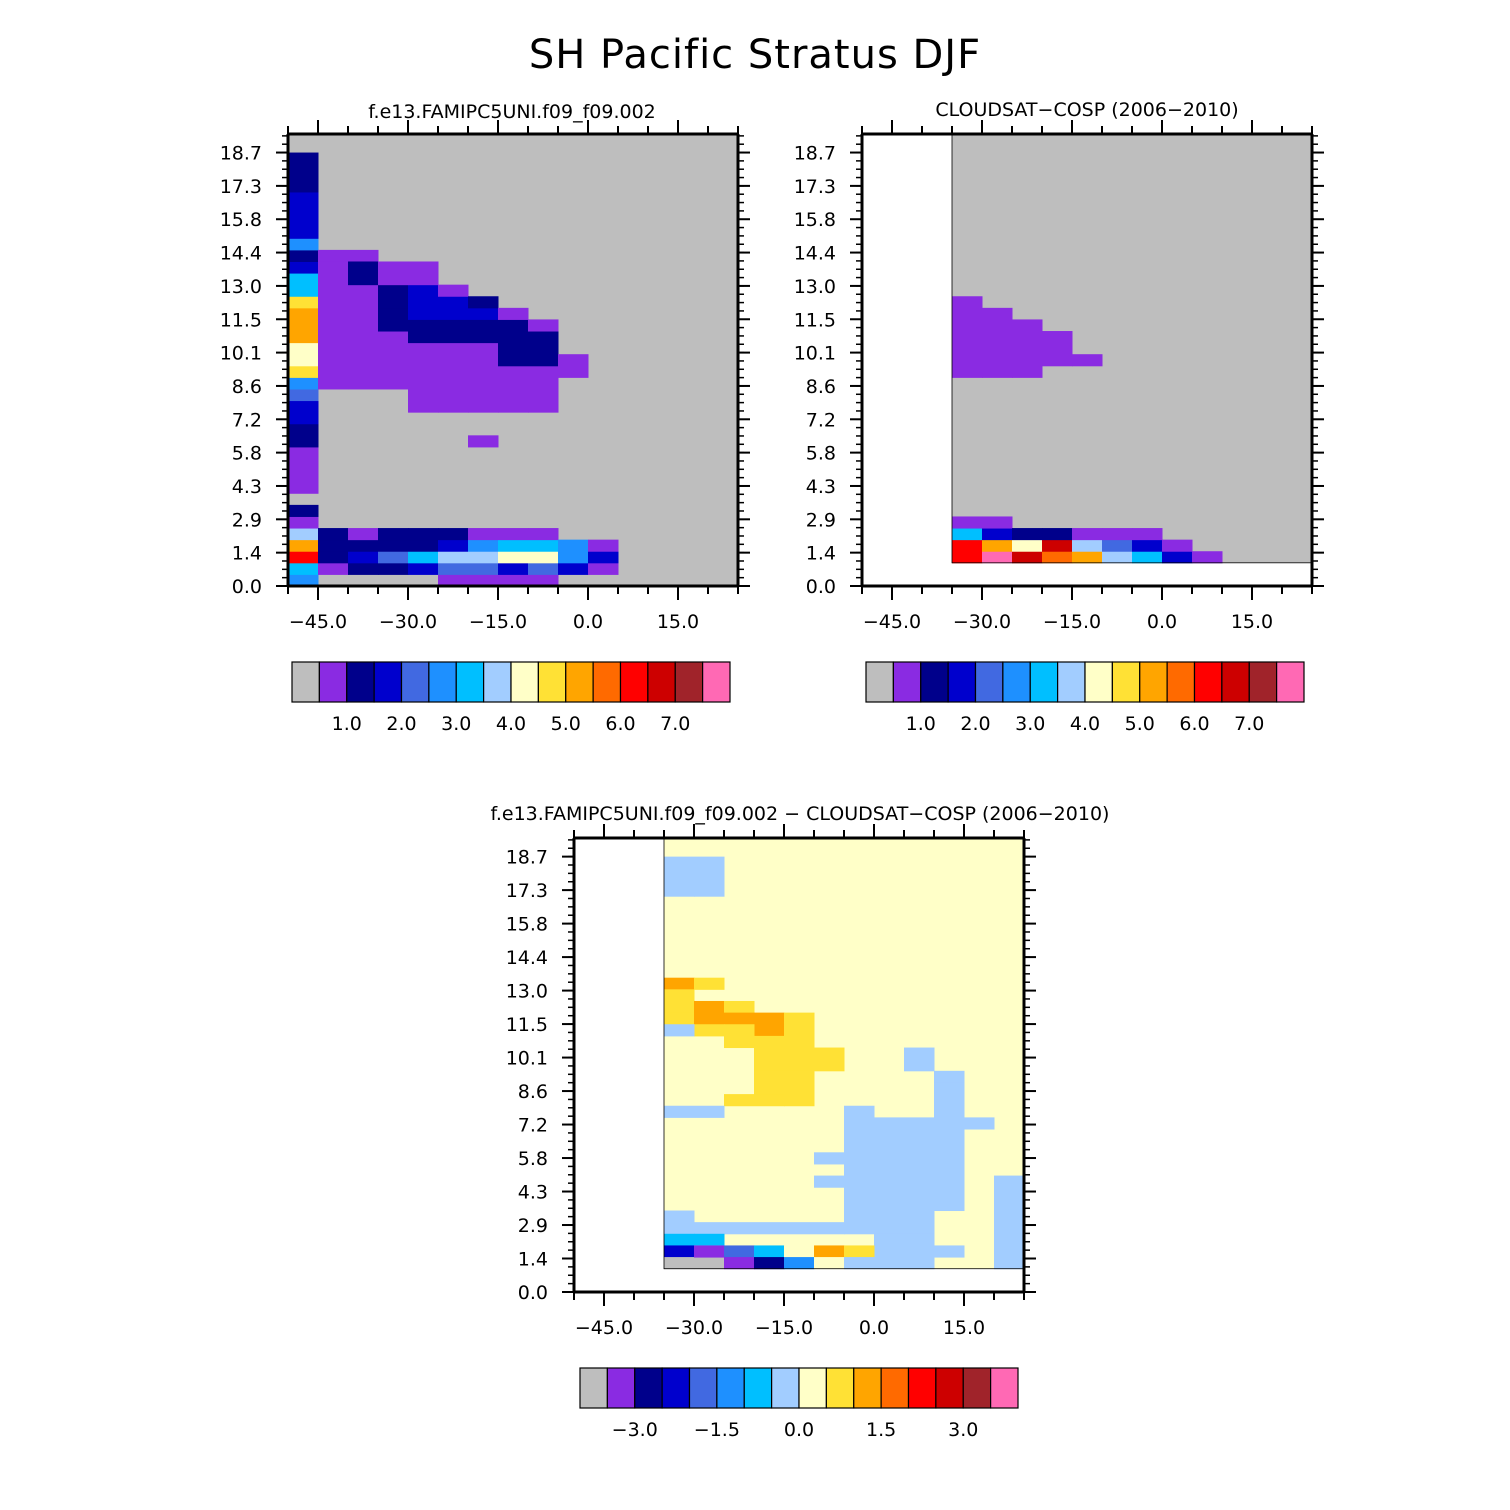  Describe the element at coordinates (498, 622) in the screenshot. I see `x-tick-label: −15.0` at that location.